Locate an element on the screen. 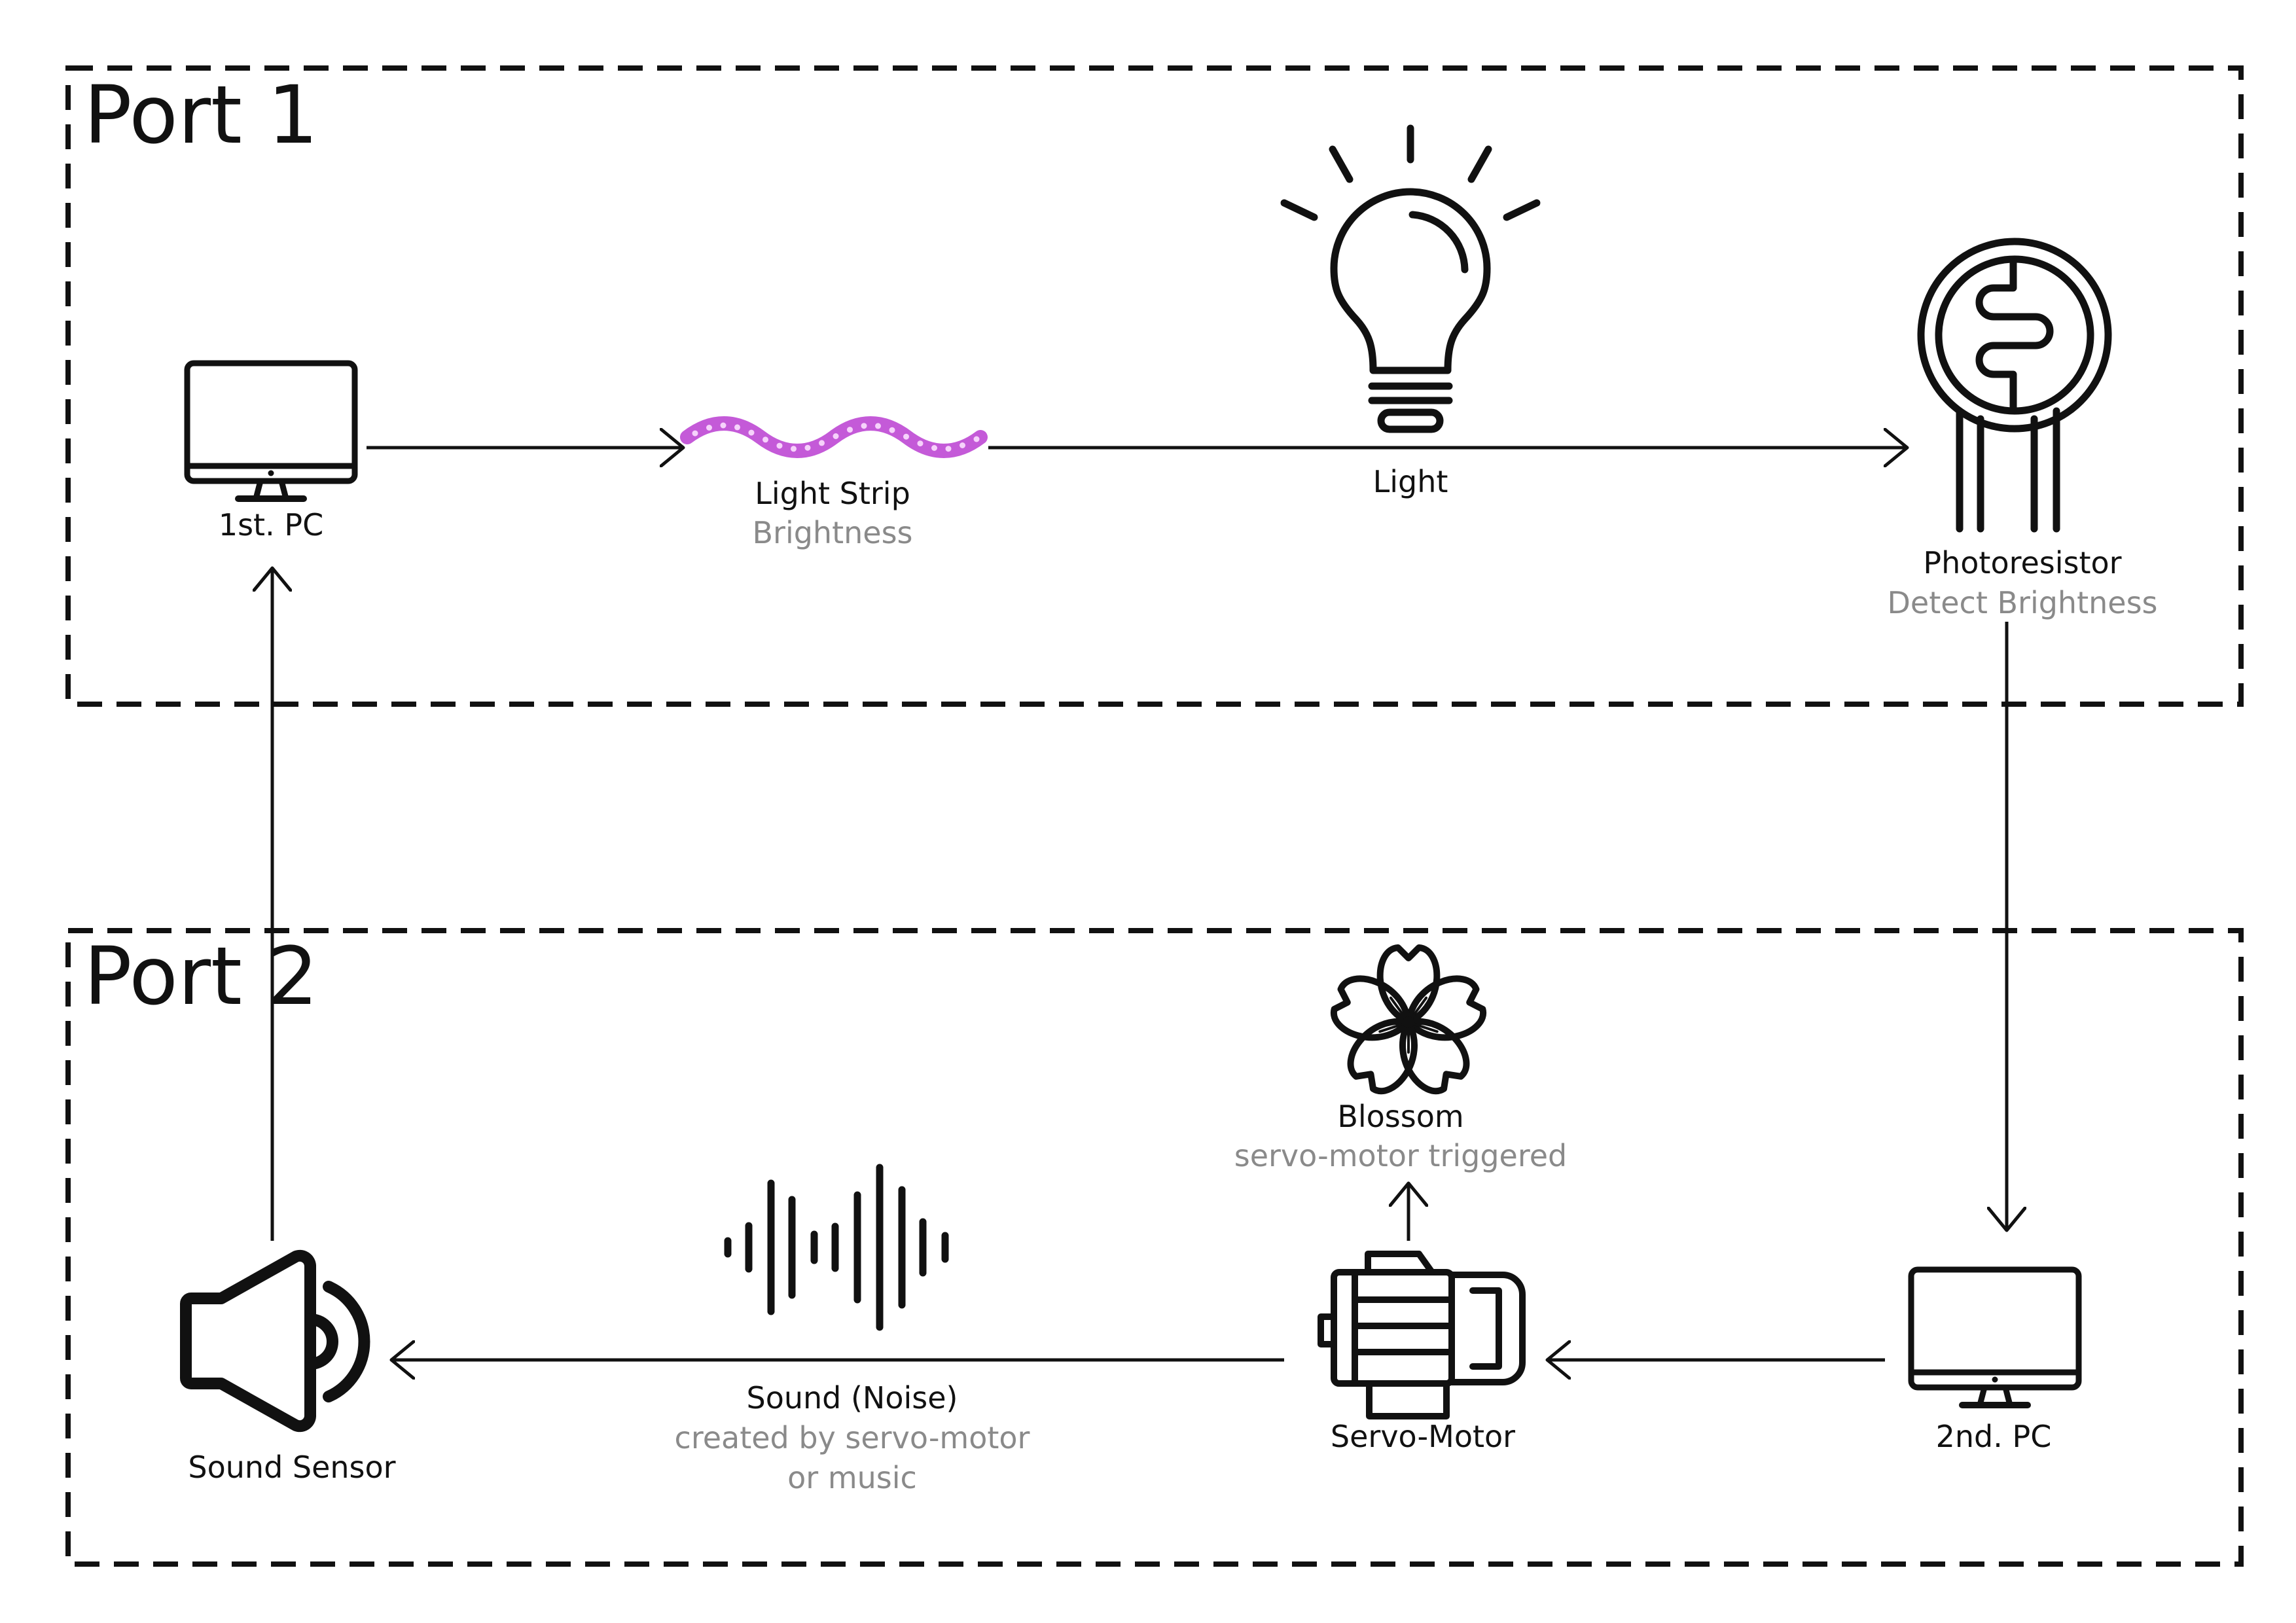 This screenshot has height=1623, width=2296. sound-sensor-label: Sound Sensor is located at coordinates (291, 1468).